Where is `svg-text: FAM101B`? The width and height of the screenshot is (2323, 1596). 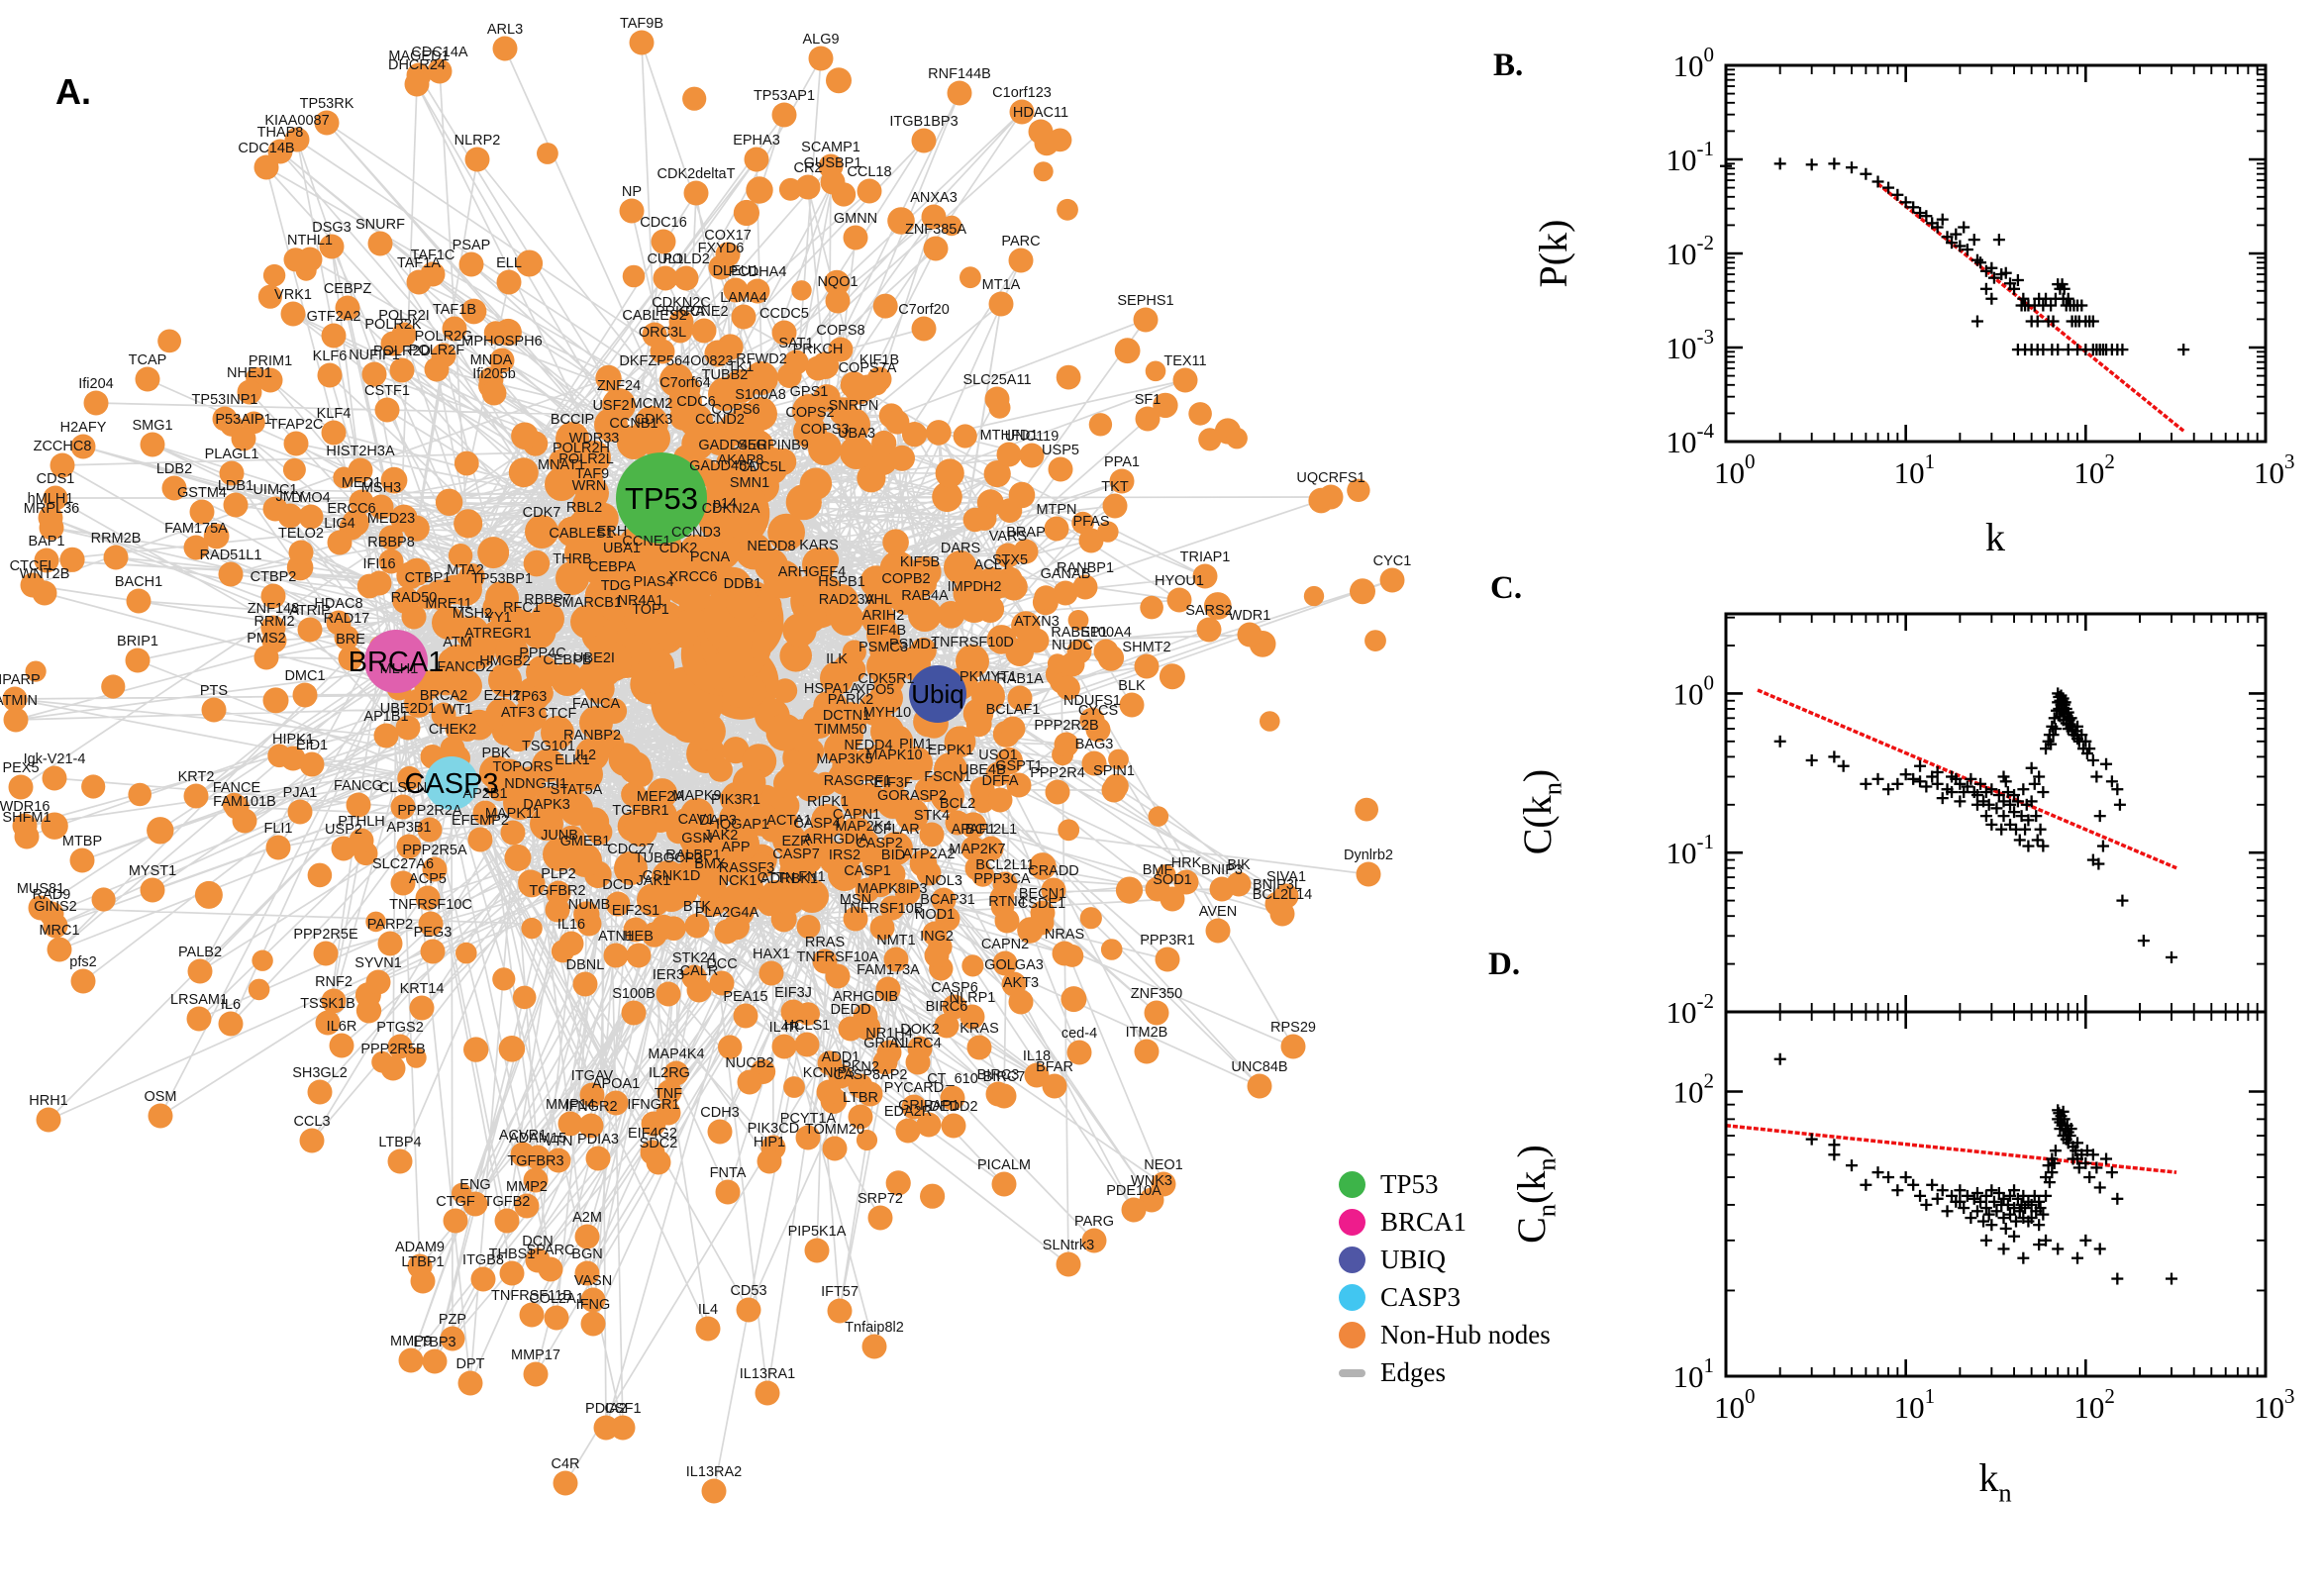
svg-text: FAM101B is located at coordinates (245, 802).